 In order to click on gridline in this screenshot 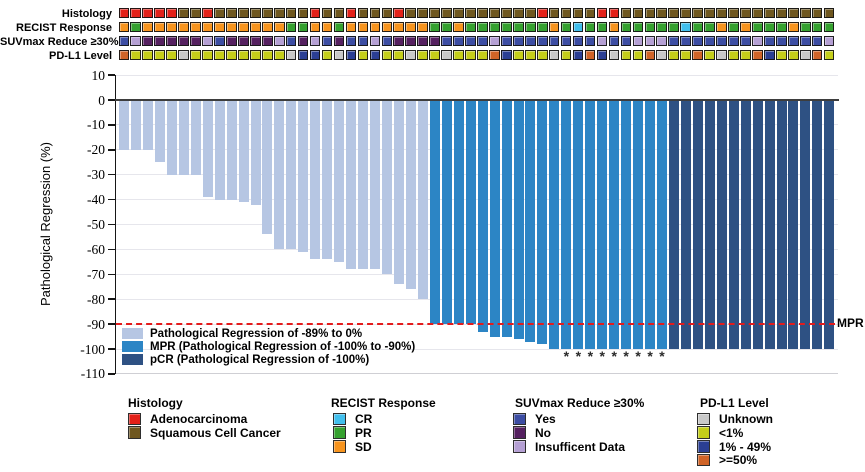, I will do `click(477, 75)`.